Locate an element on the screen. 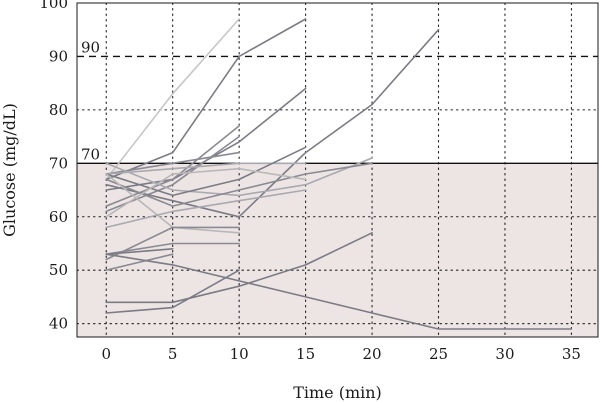 This screenshot has width=600, height=403. y-tick-label: 70 is located at coordinates (58, 163).